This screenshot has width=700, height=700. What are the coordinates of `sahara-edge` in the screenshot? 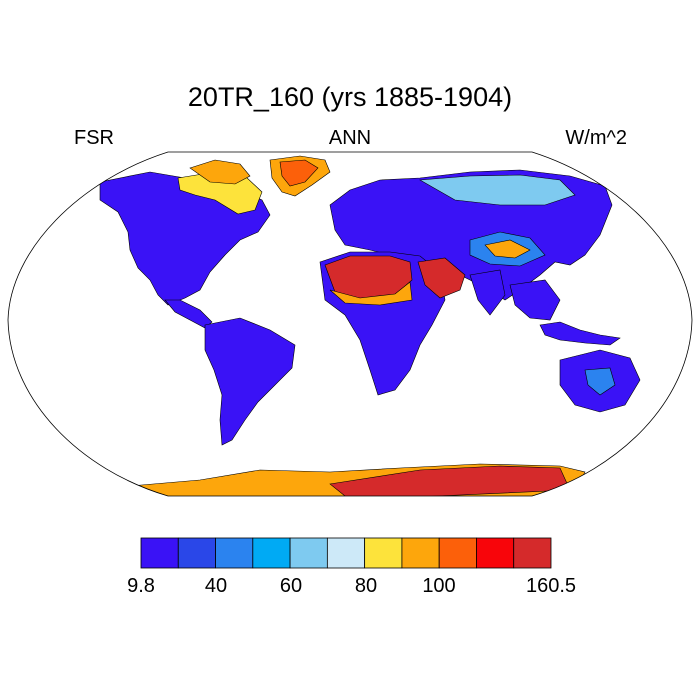 It's located at (371, 293).